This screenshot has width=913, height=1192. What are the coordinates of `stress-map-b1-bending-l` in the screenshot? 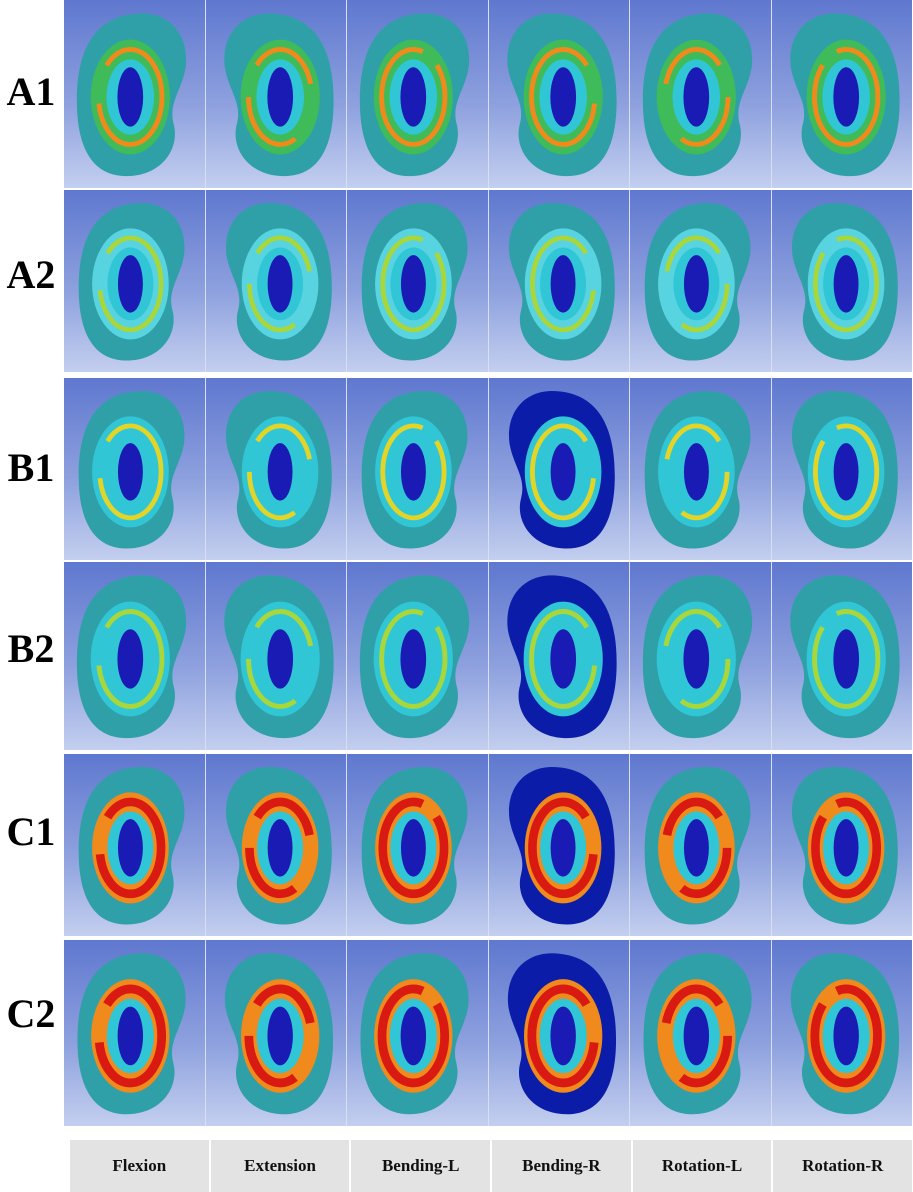 It's located at (418, 469).